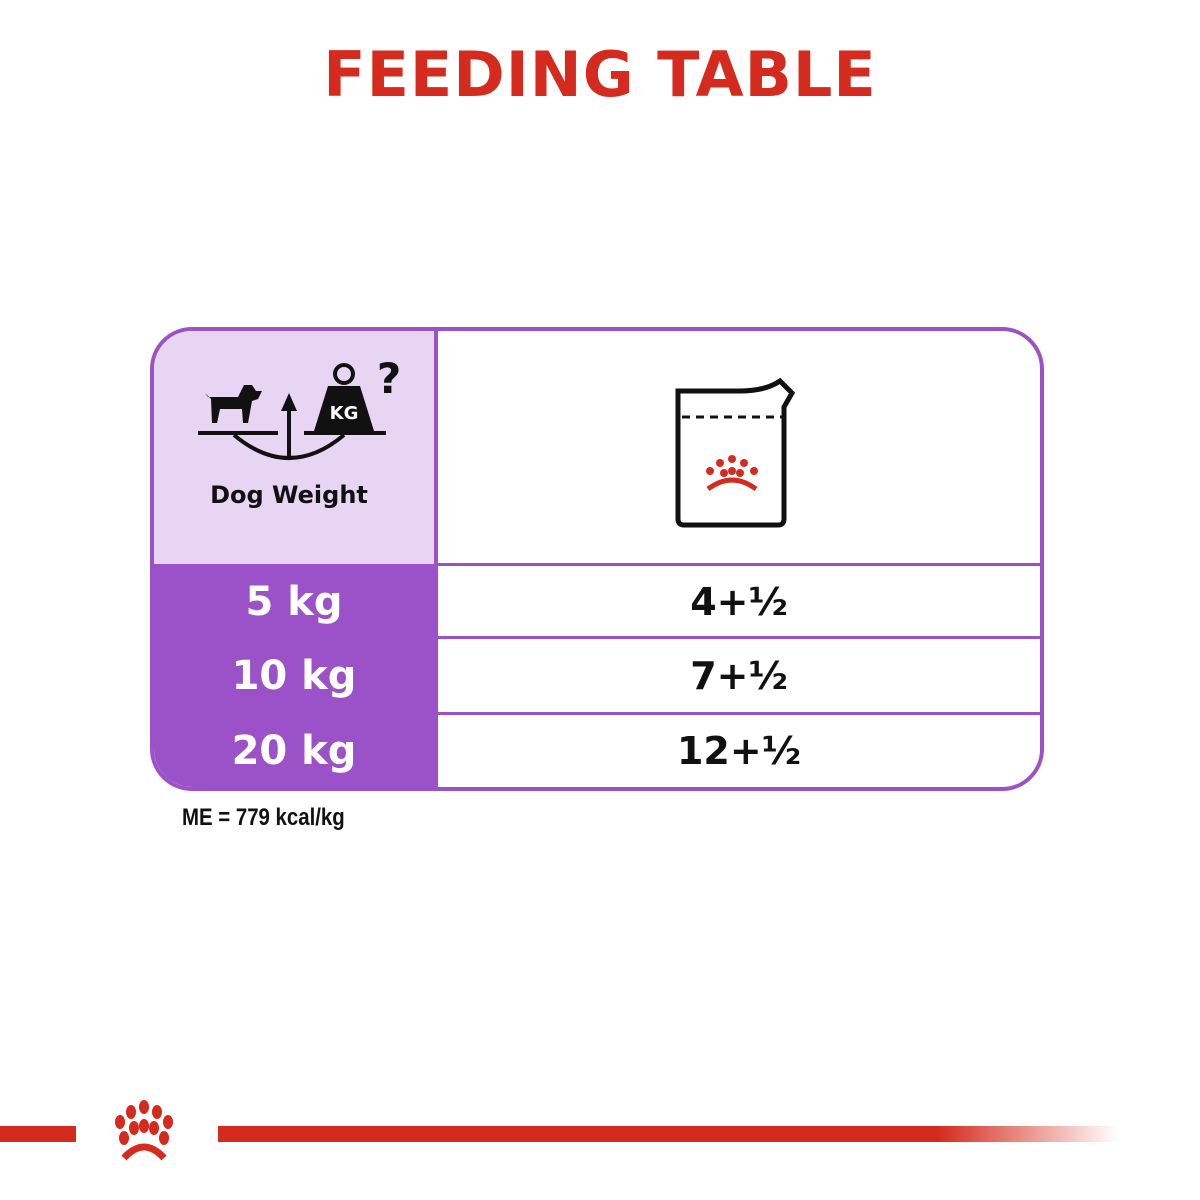  What do you see at coordinates (668, 1134) in the screenshot?
I see `footer-line-right` at bounding box center [668, 1134].